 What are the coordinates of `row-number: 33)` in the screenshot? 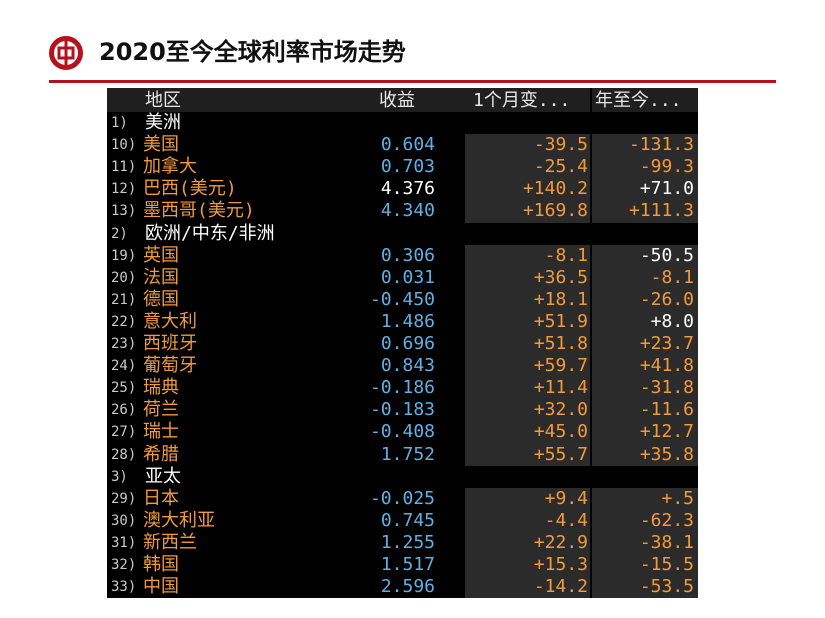 It's located at (124, 587).